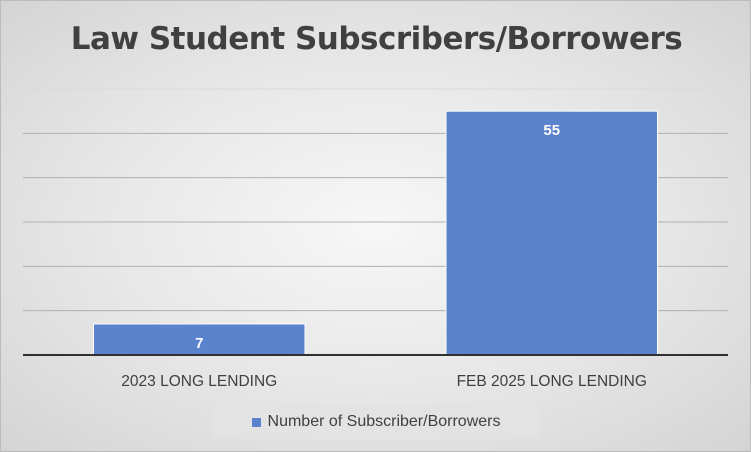 The image size is (751, 453). I want to click on legend: Number of Subscriber/Borrowers, so click(376, 422).